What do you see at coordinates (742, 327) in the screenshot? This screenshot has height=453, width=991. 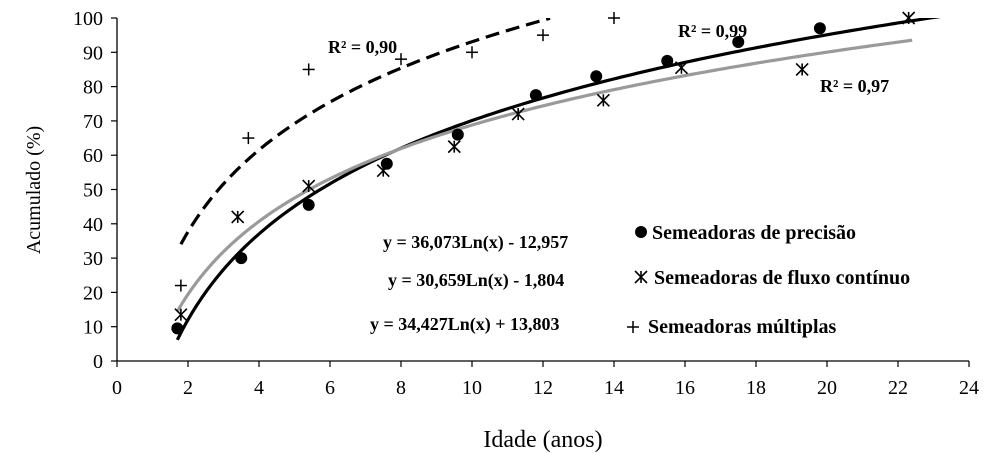 I see `legend-label-multiplas: Semeadoras múltiplas` at bounding box center [742, 327].